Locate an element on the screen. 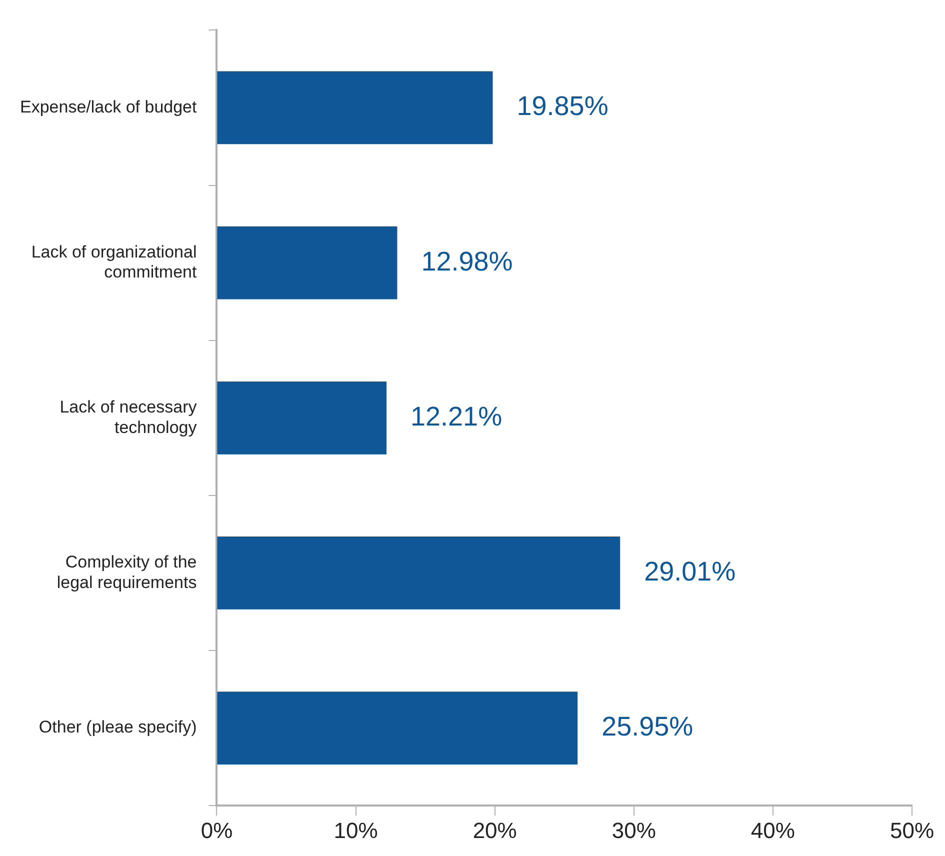 This screenshot has height=856, width=945. x-tick-label: 20% is located at coordinates (494, 830).